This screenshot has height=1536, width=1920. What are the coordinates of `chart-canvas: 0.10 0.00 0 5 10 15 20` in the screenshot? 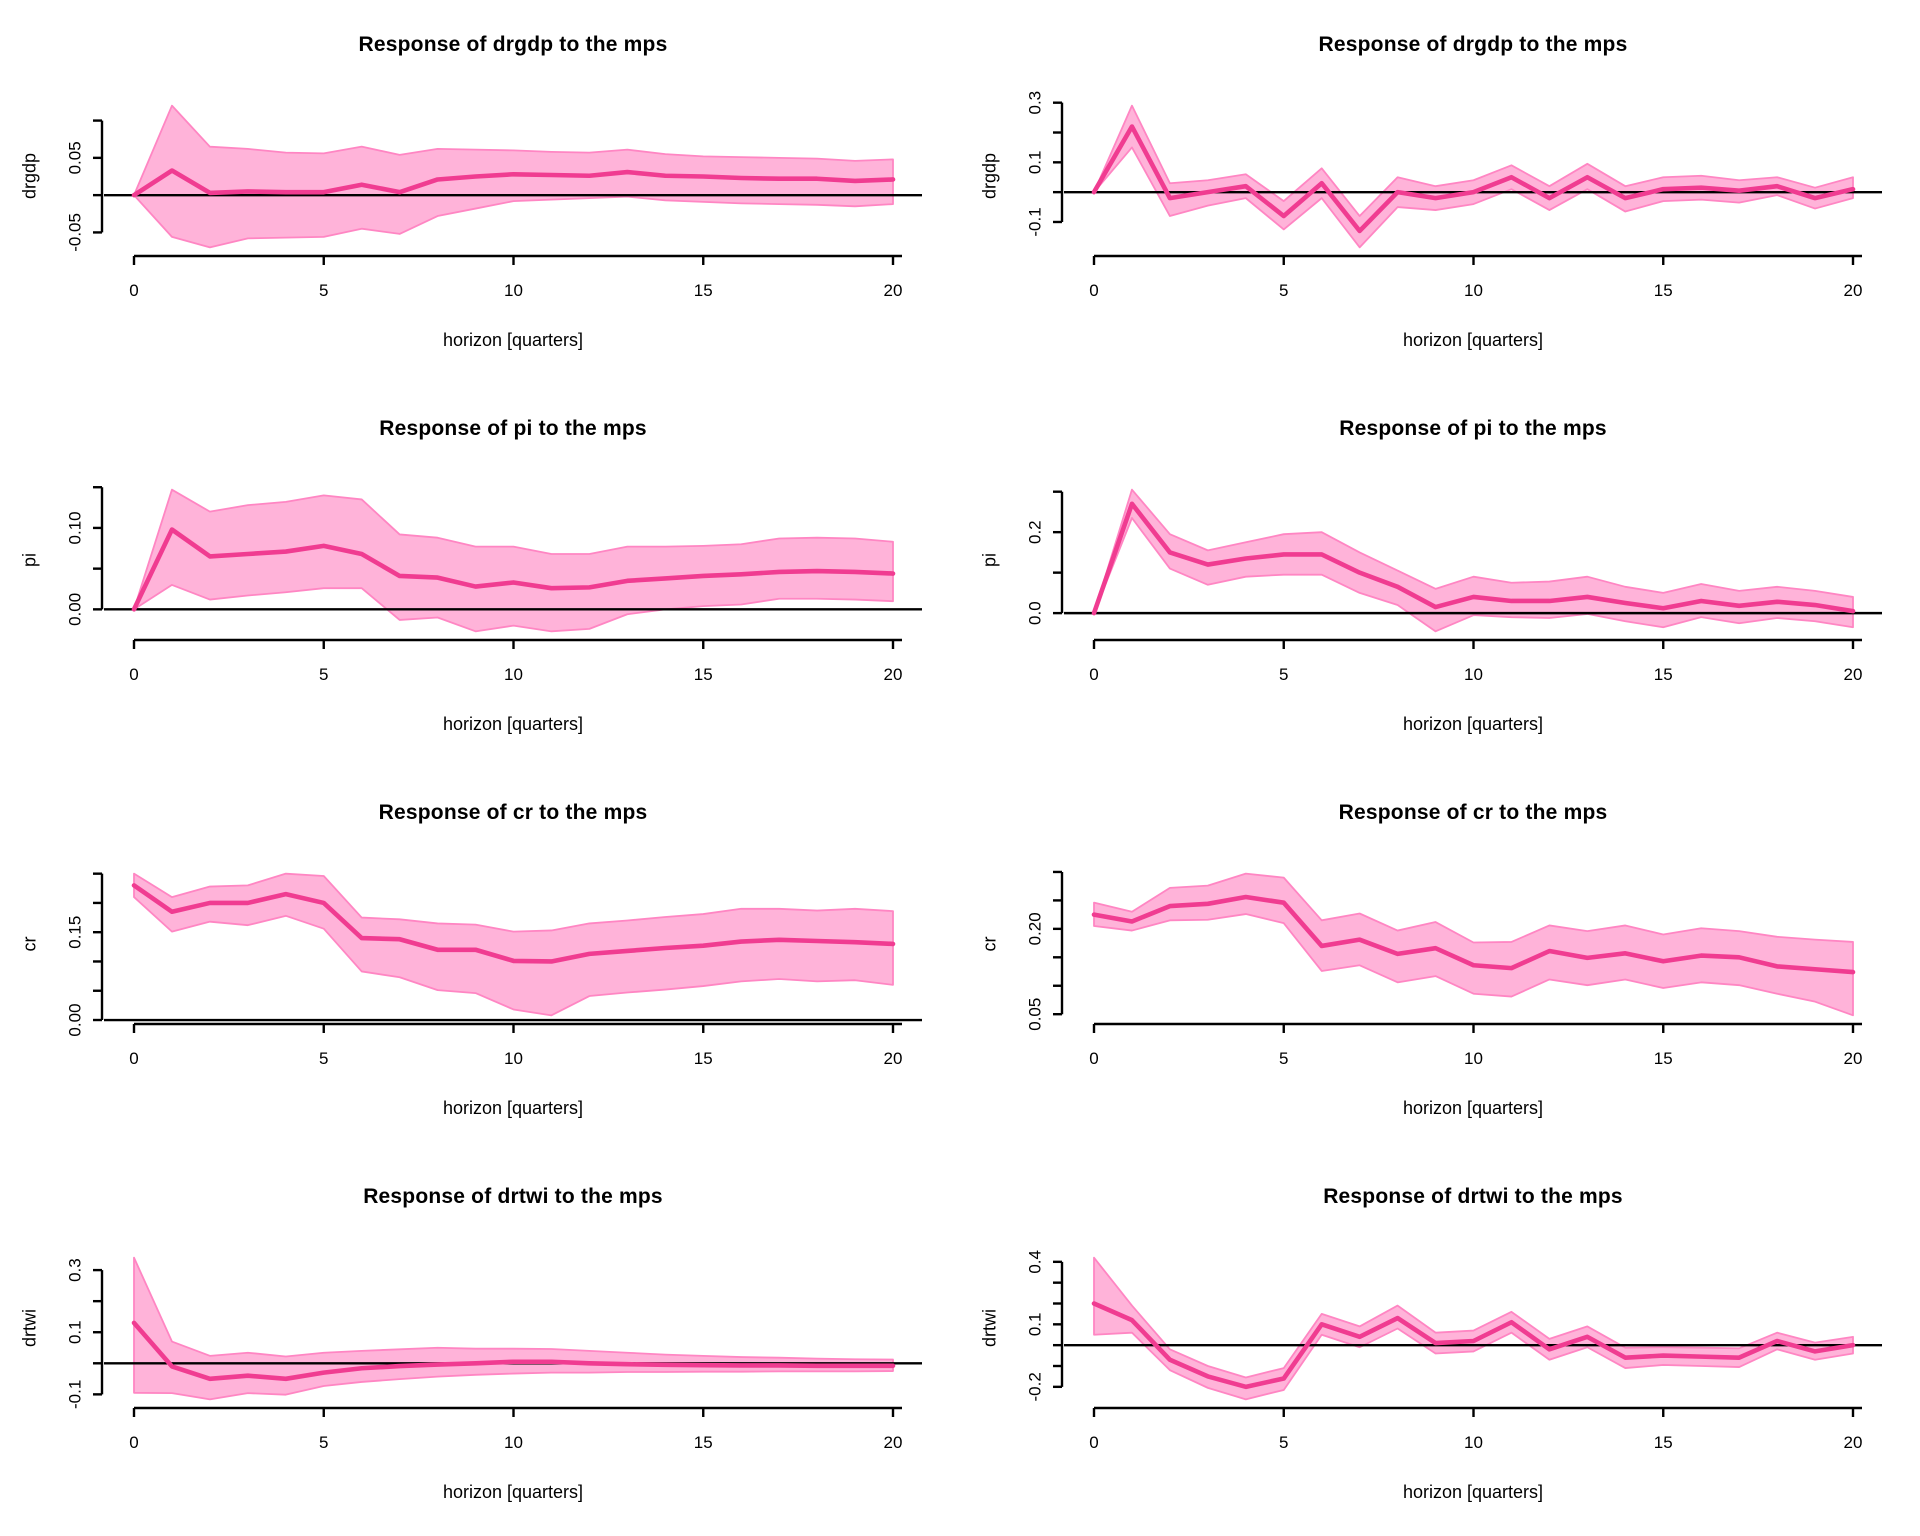 It's located at (493, 585).